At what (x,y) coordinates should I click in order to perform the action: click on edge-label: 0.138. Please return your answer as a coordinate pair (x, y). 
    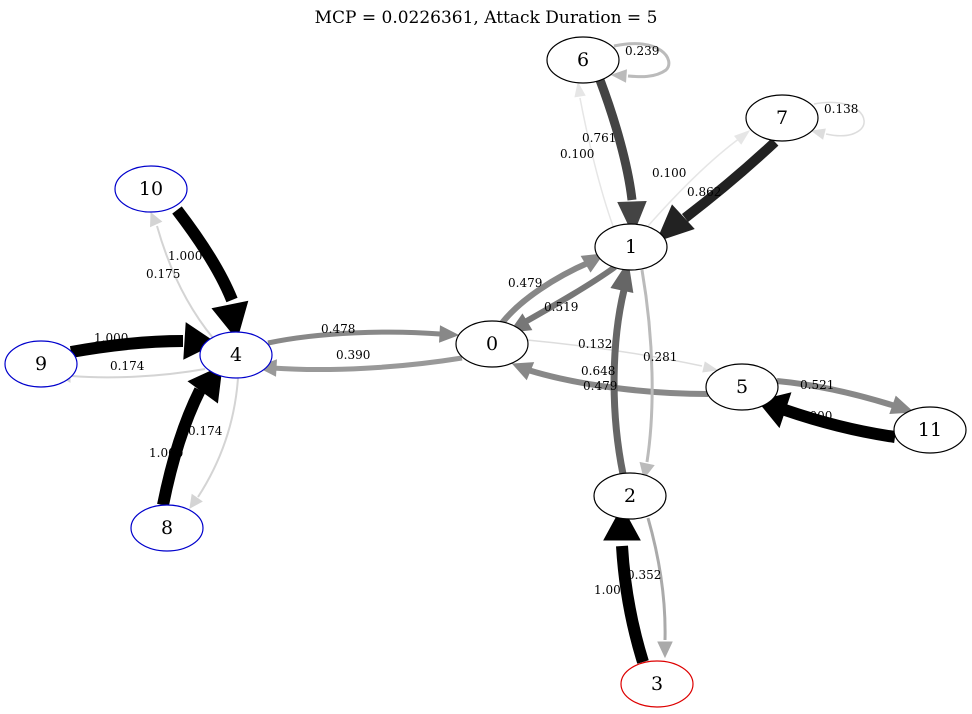
    Looking at the image, I should click on (841, 109).